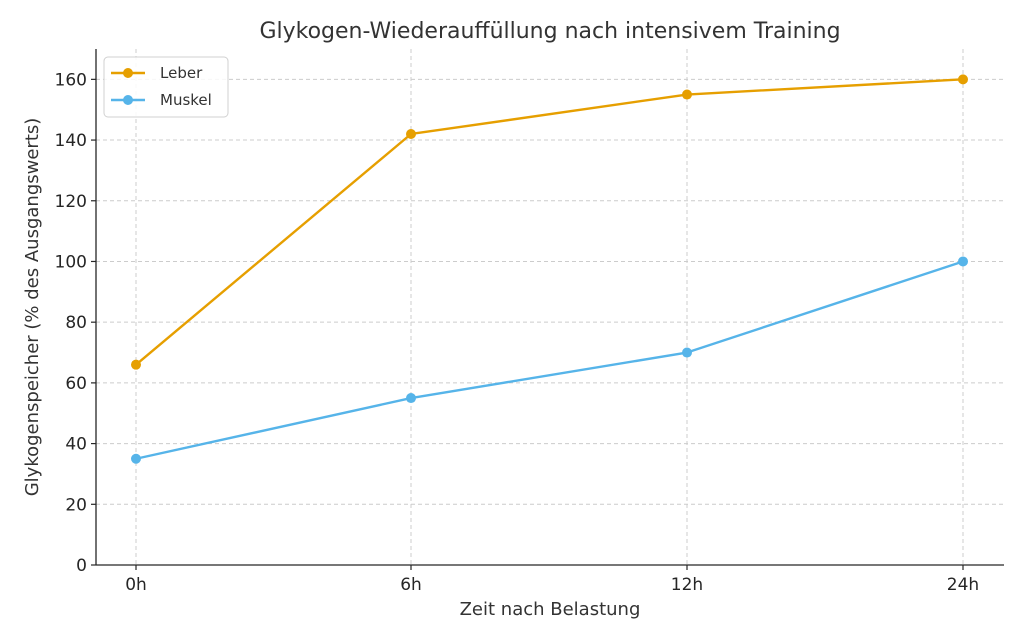  Describe the element at coordinates (76, 445) in the screenshot. I see `y-tick-label: 40` at that location.